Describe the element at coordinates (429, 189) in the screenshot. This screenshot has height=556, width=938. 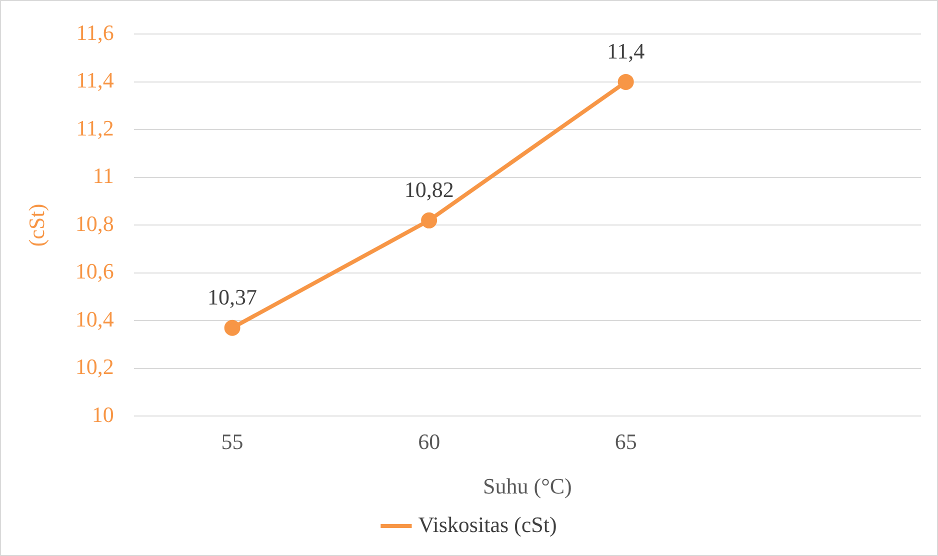
I see `data-label: 10,82` at that location.